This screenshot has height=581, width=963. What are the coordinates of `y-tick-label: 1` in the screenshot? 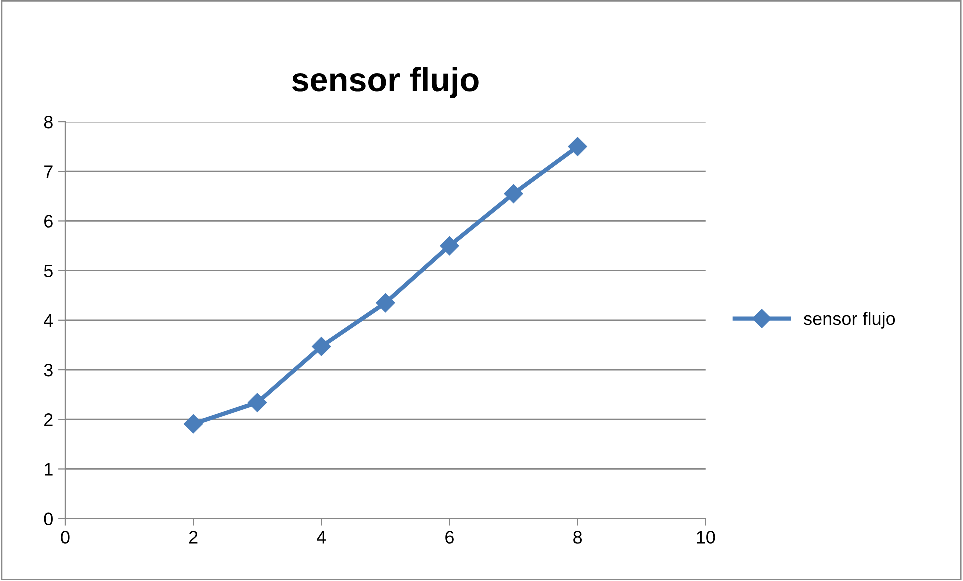 It's located at (49, 469).